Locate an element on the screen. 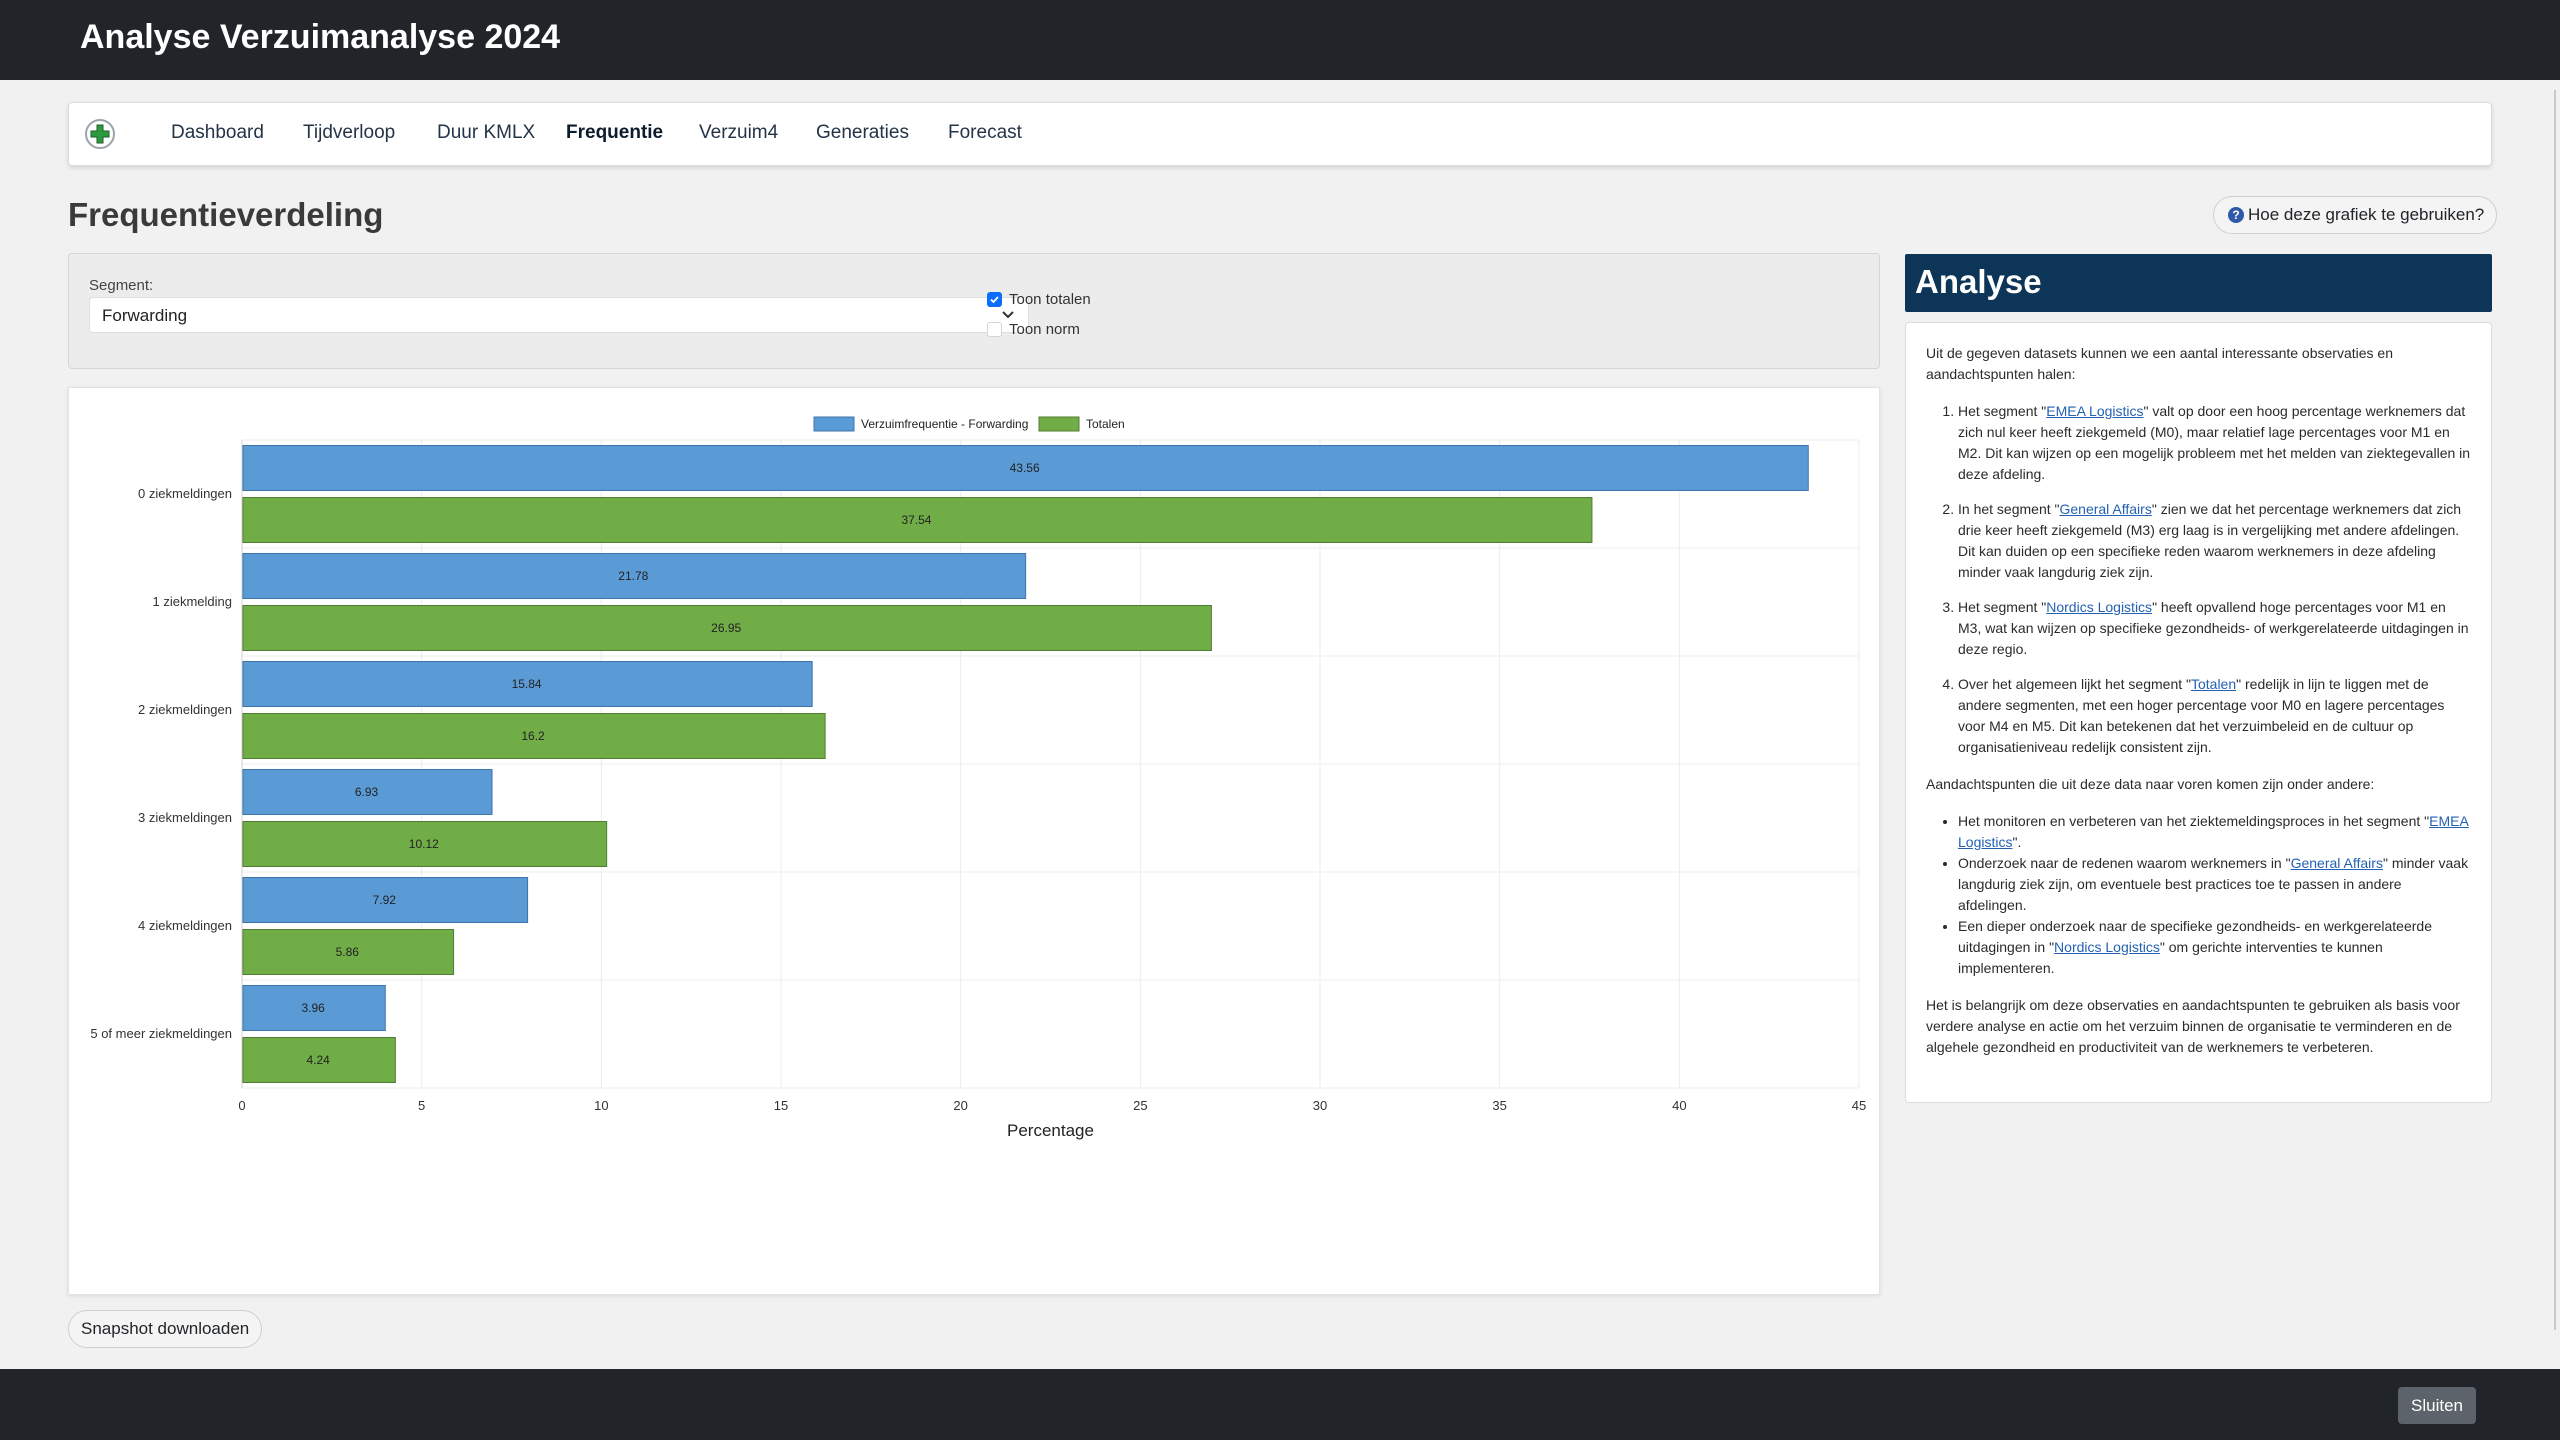 The width and height of the screenshot is (2560, 1440). question-icon: ? is located at coordinates (2236, 215).